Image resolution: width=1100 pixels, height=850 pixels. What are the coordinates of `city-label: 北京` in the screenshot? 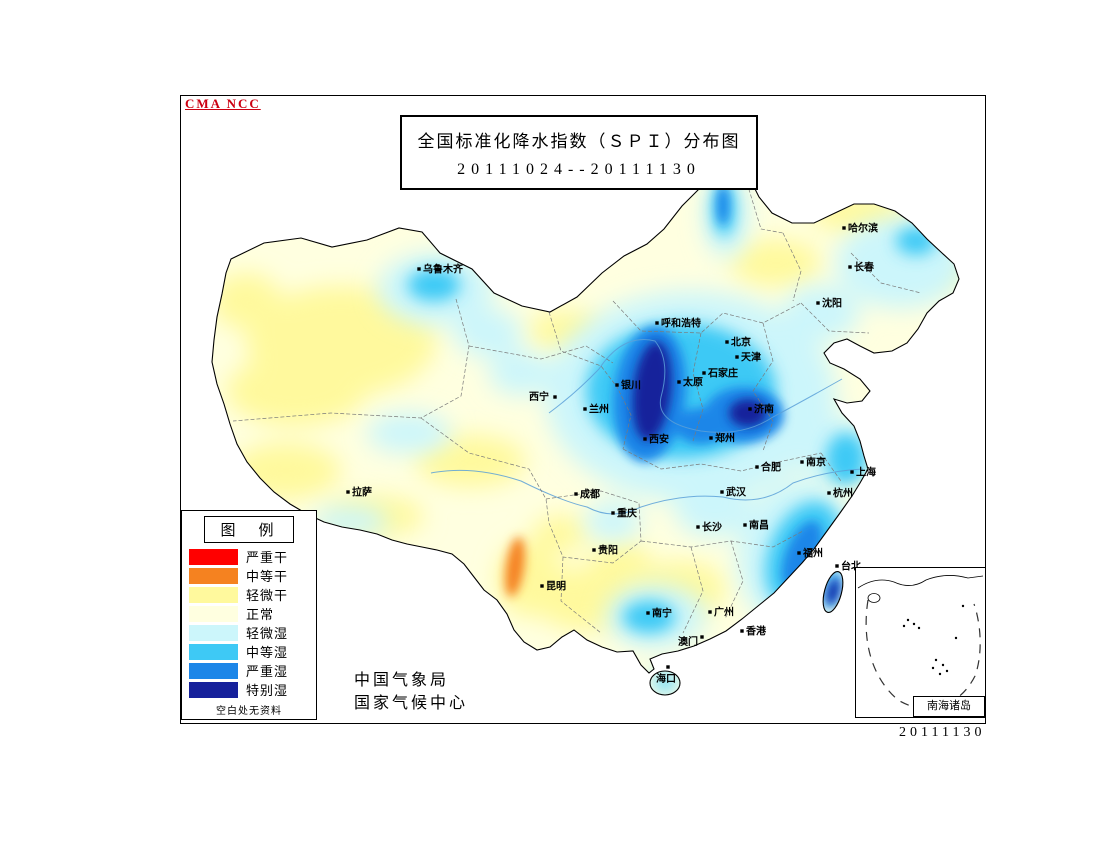 It's located at (741, 342).